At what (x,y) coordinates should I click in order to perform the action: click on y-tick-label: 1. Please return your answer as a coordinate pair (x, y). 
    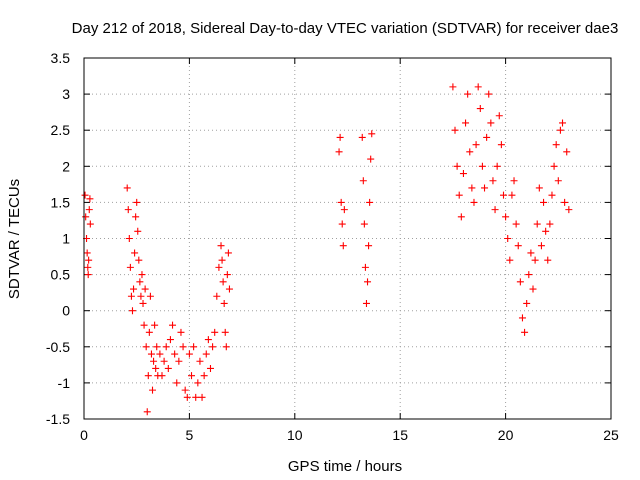
    Looking at the image, I should click on (66, 239).